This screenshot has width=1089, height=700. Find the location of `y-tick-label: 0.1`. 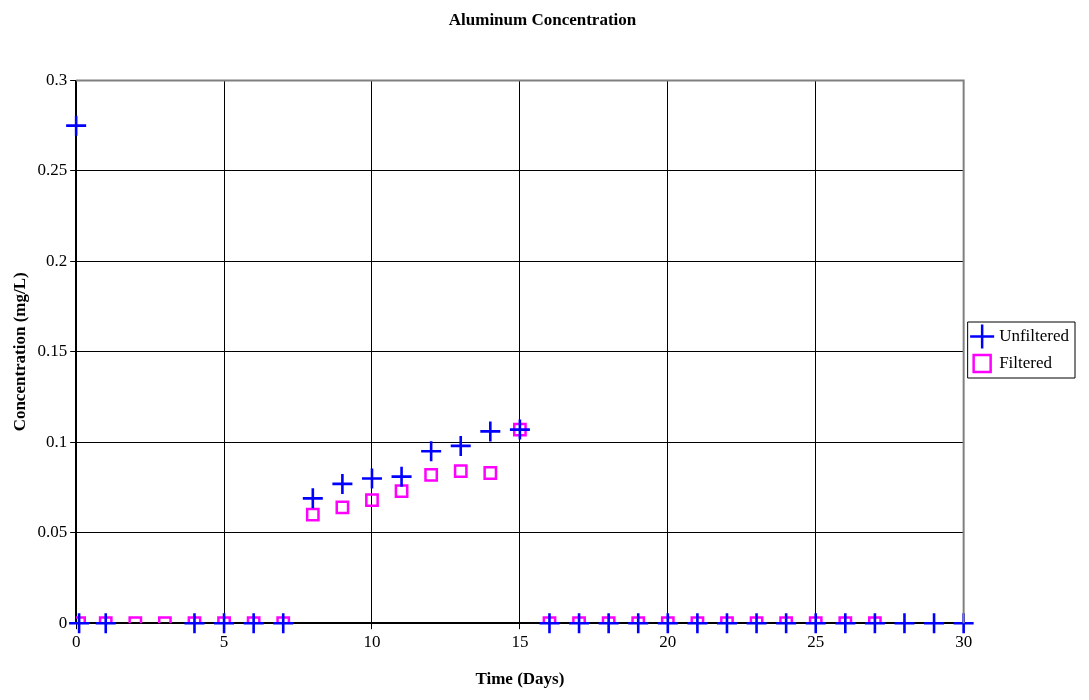

y-tick-label: 0.1 is located at coordinates (56, 441).